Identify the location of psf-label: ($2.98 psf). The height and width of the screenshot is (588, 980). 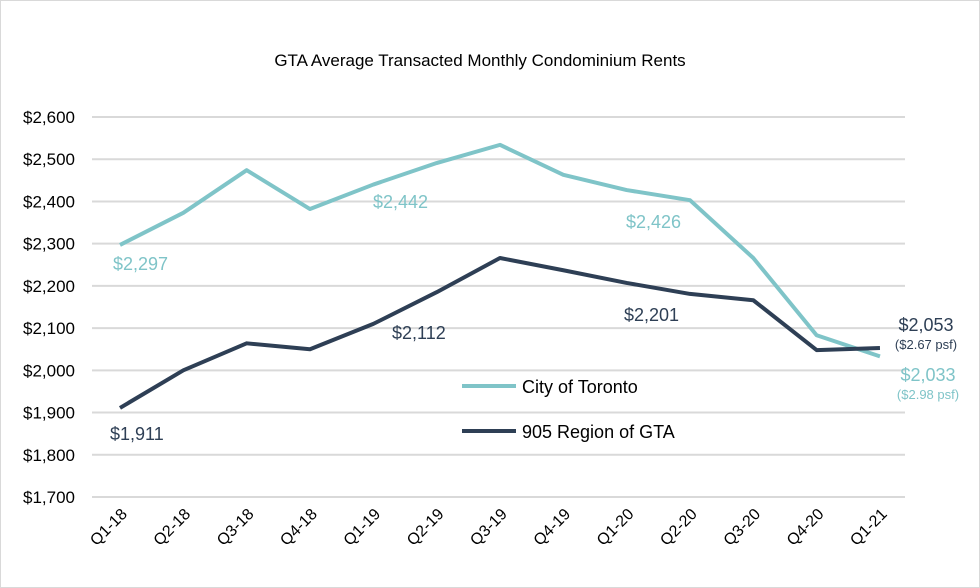
(928, 394).